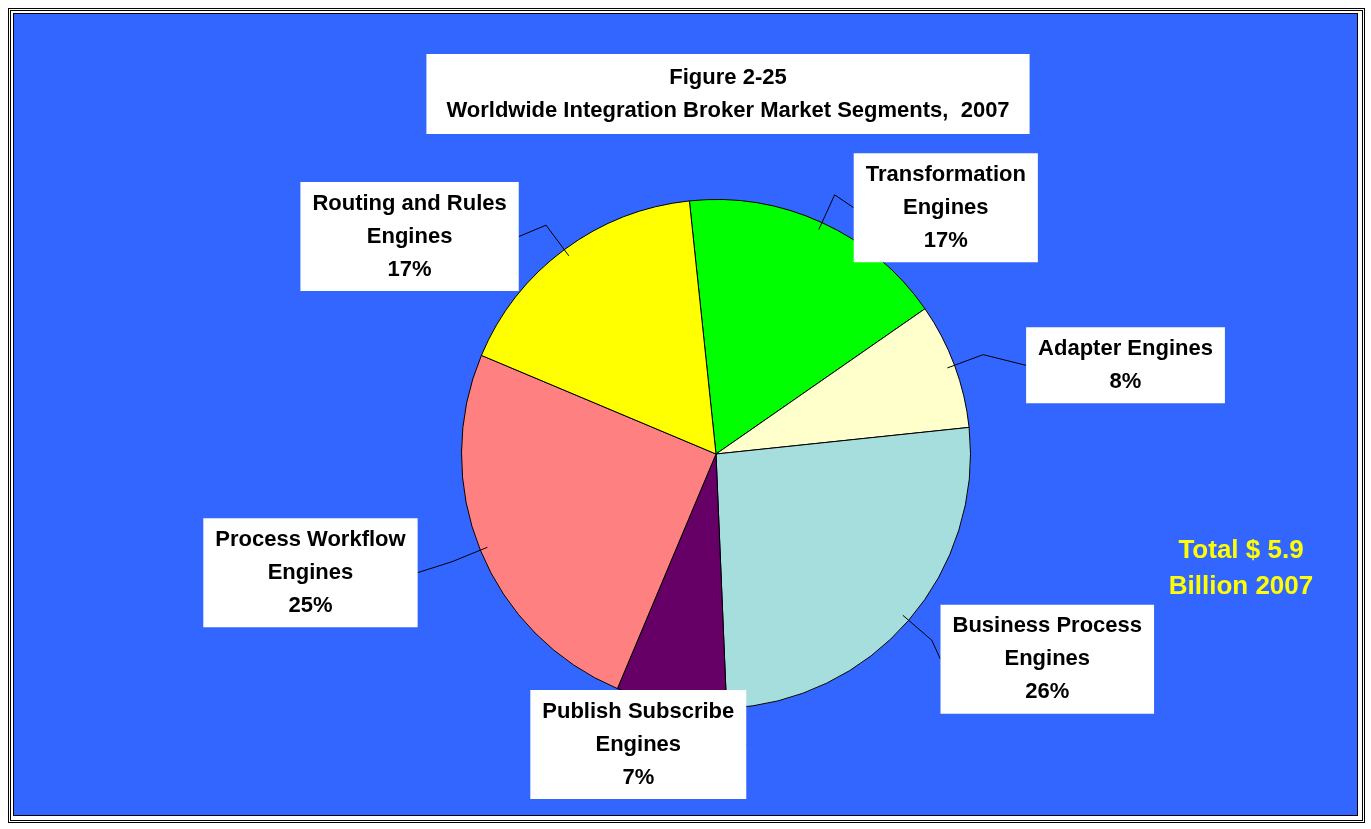 The height and width of the screenshot is (829, 1371). What do you see at coordinates (728, 76) in the screenshot?
I see `chart-title: Figure 2-25` at bounding box center [728, 76].